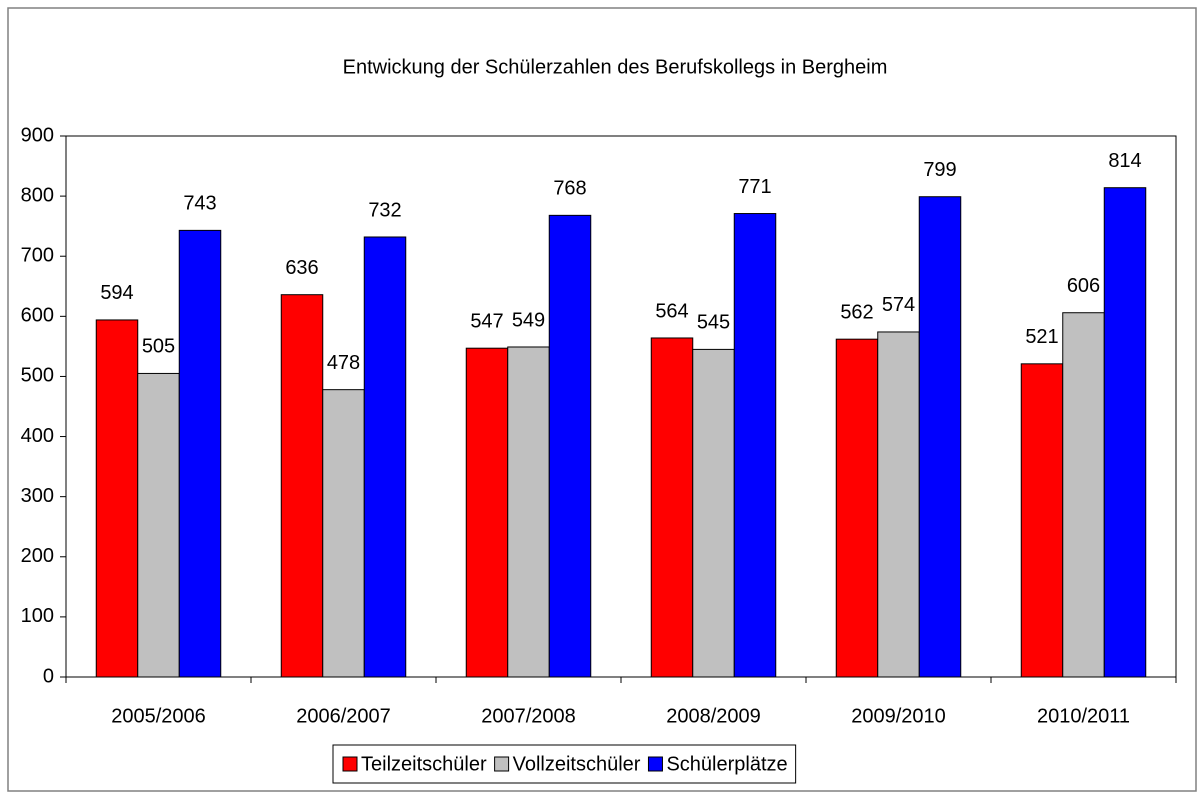 Image resolution: width=1204 pixels, height=804 pixels. What do you see at coordinates (37, 256) in the screenshot?
I see `y-tick-label: 700` at bounding box center [37, 256].